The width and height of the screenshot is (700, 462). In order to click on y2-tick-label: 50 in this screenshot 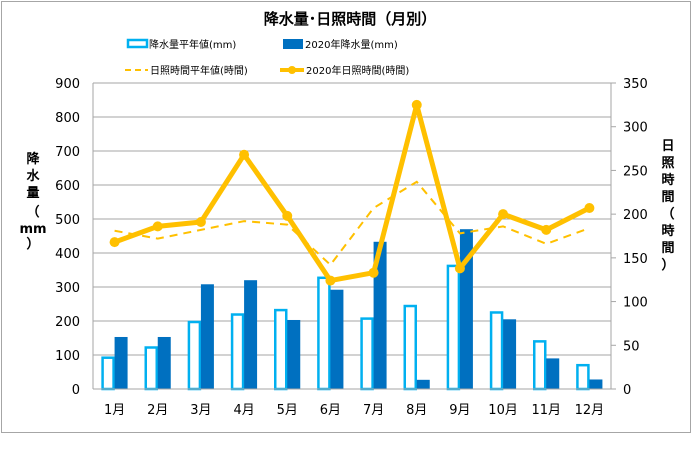, I will do `click(631, 346)`.